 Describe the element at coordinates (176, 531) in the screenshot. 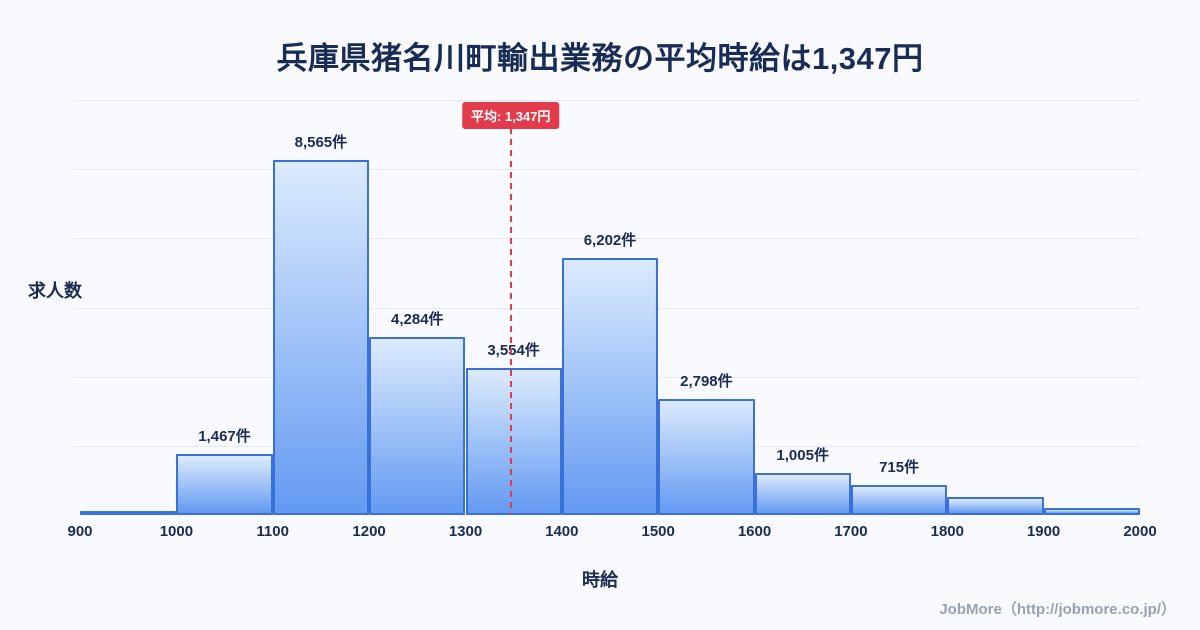

I see `x-tick-label: 1000` at that location.